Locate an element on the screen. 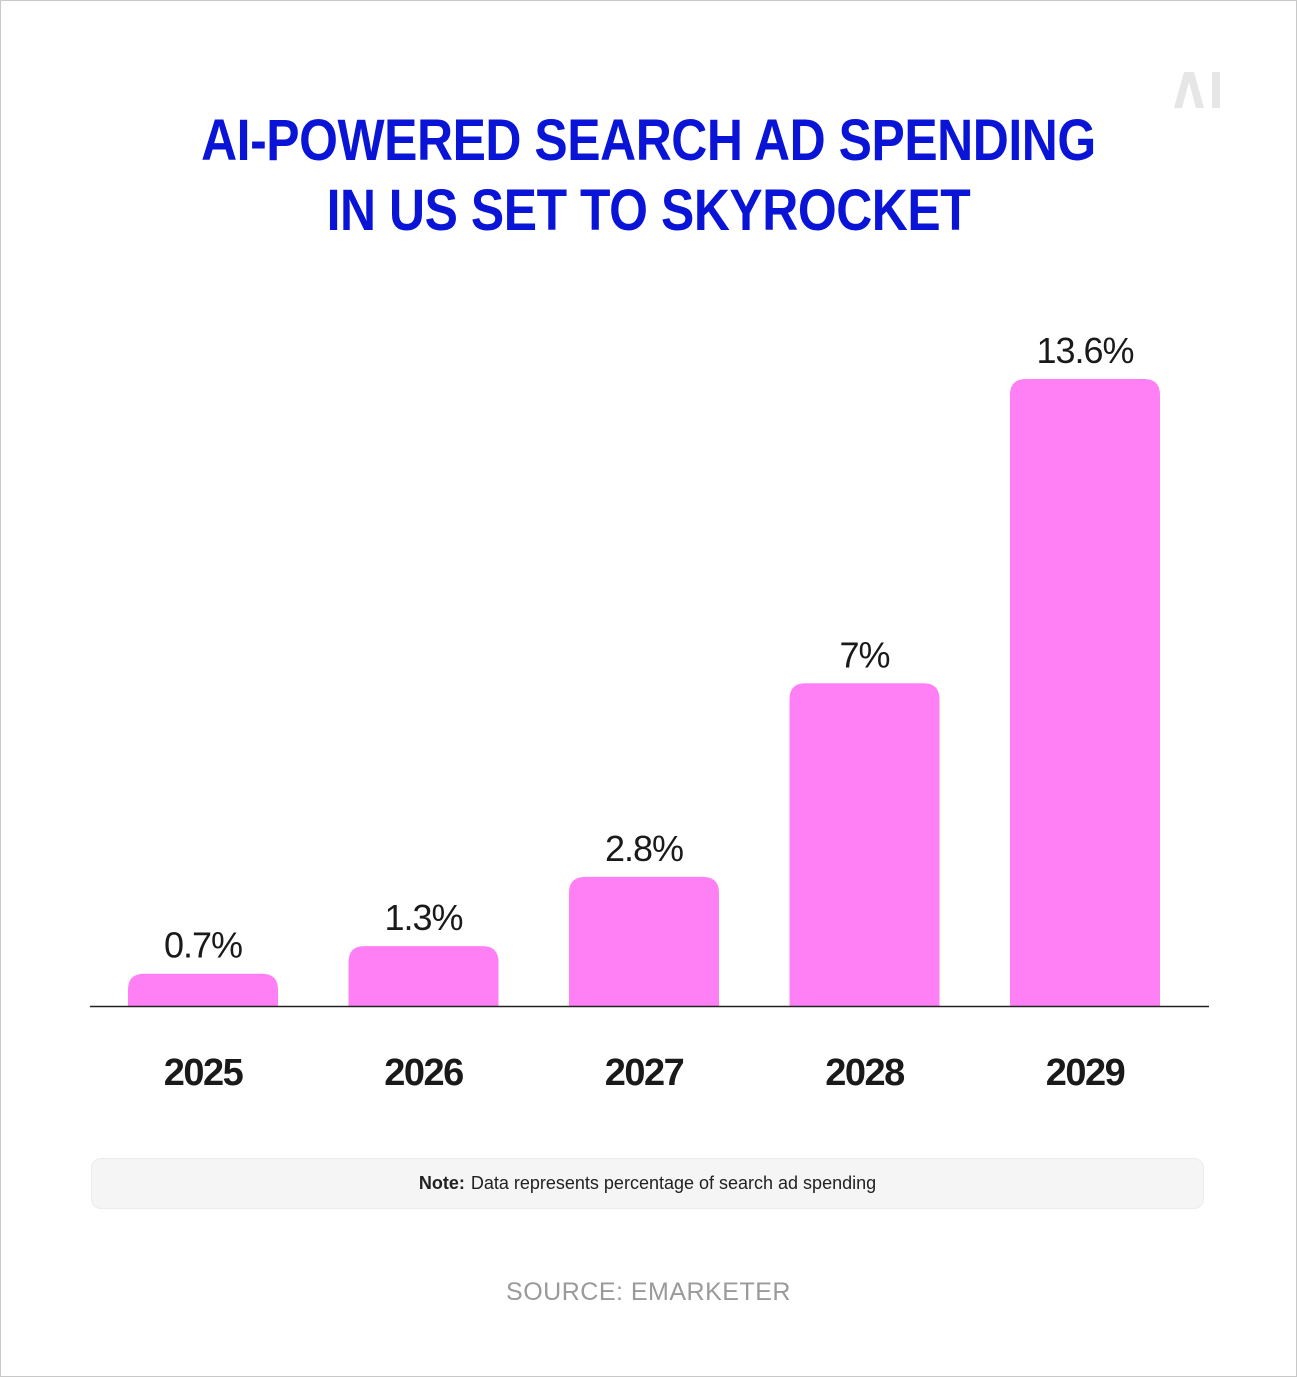 This screenshot has width=1297, height=1377. source-label: SOURCE: EMARKETER is located at coordinates (648, 1292).